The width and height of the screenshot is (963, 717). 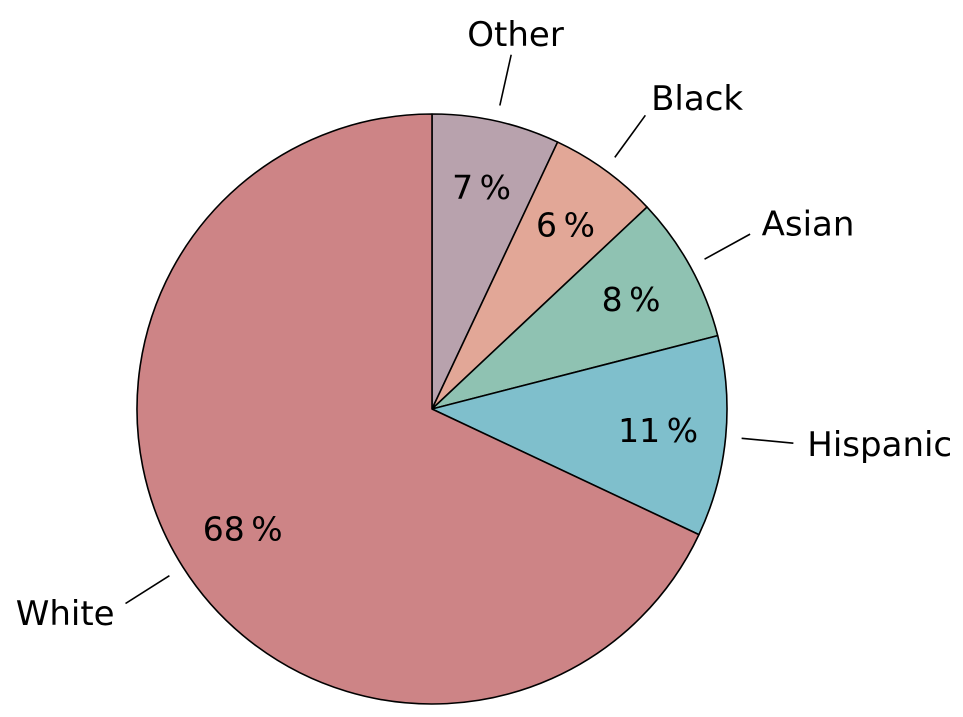 What do you see at coordinates (631, 299) in the screenshot?
I see `percent-label-asian: 8 %` at bounding box center [631, 299].